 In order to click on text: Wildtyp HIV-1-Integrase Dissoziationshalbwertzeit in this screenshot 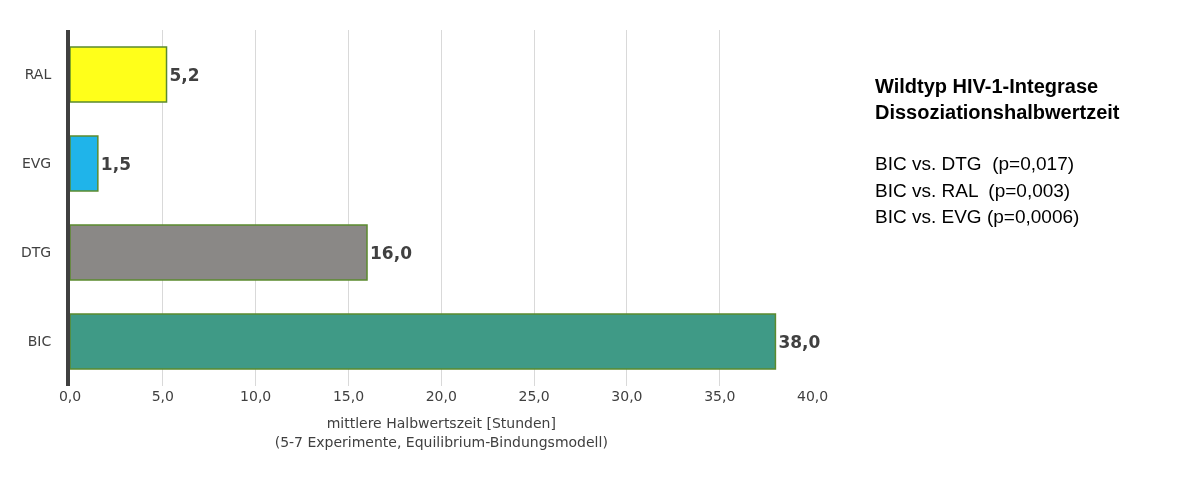, I will do `click(997, 99)`.